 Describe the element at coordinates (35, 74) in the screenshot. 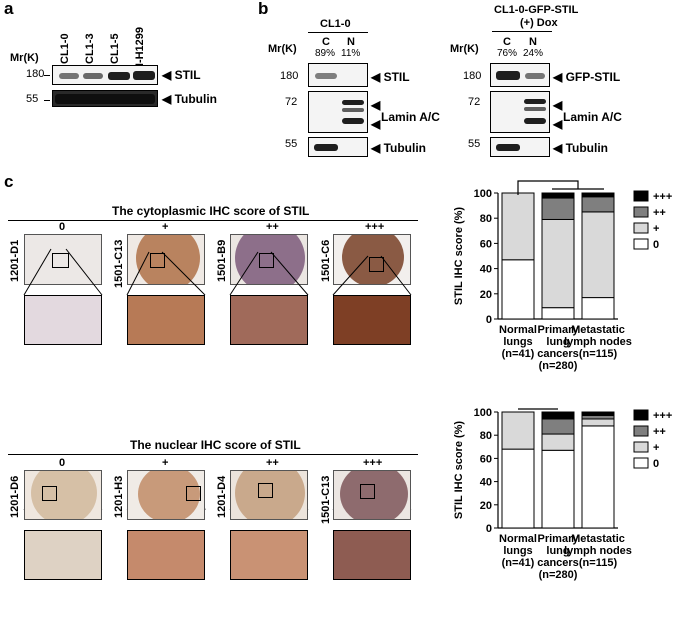

I see `marker-180: 180` at that location.